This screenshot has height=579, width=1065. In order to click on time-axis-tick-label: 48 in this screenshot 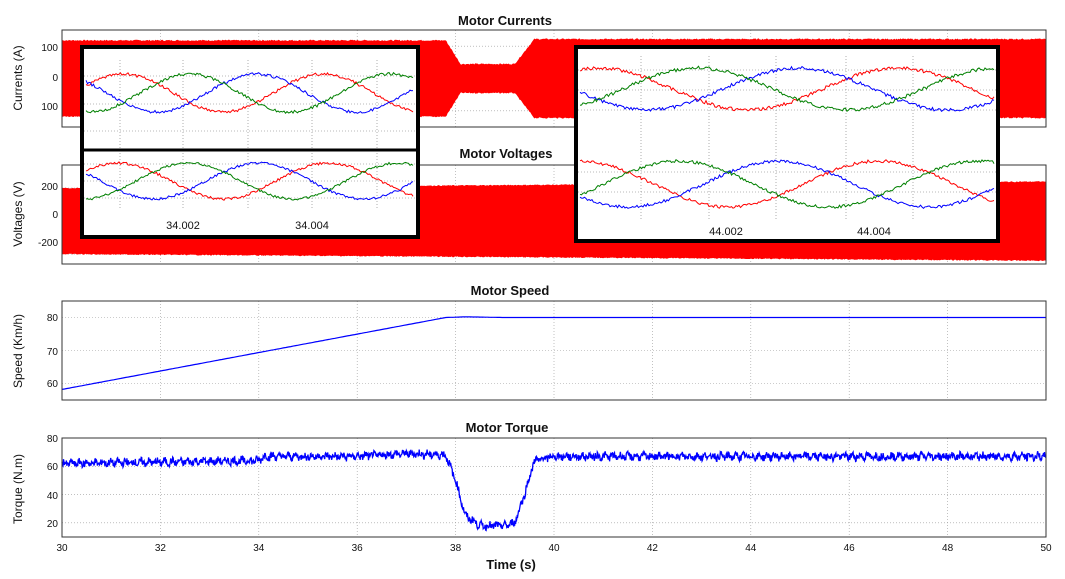, I will do `click(948, 548)`.